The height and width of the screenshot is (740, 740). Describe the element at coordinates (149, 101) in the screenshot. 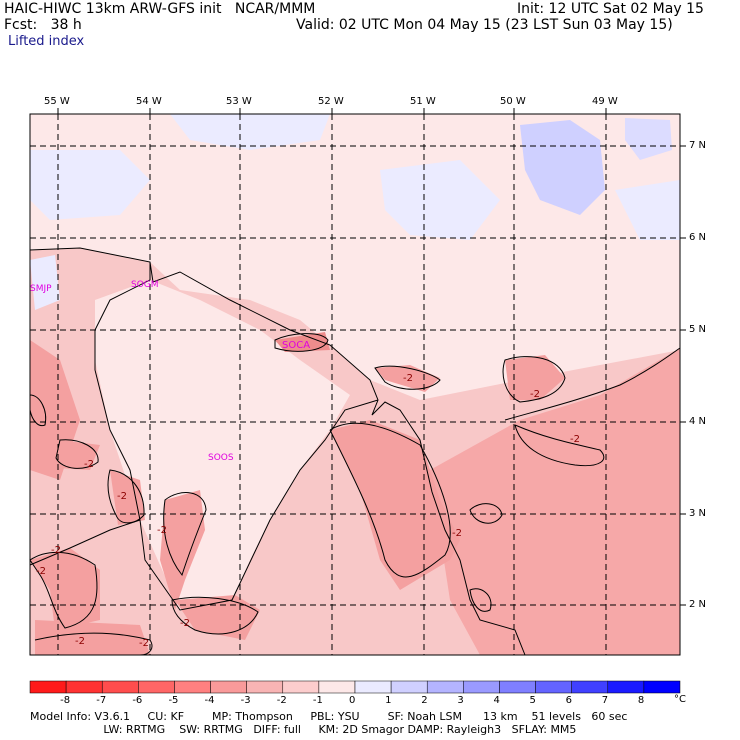

I see `lon-label: 54 W` at that location.